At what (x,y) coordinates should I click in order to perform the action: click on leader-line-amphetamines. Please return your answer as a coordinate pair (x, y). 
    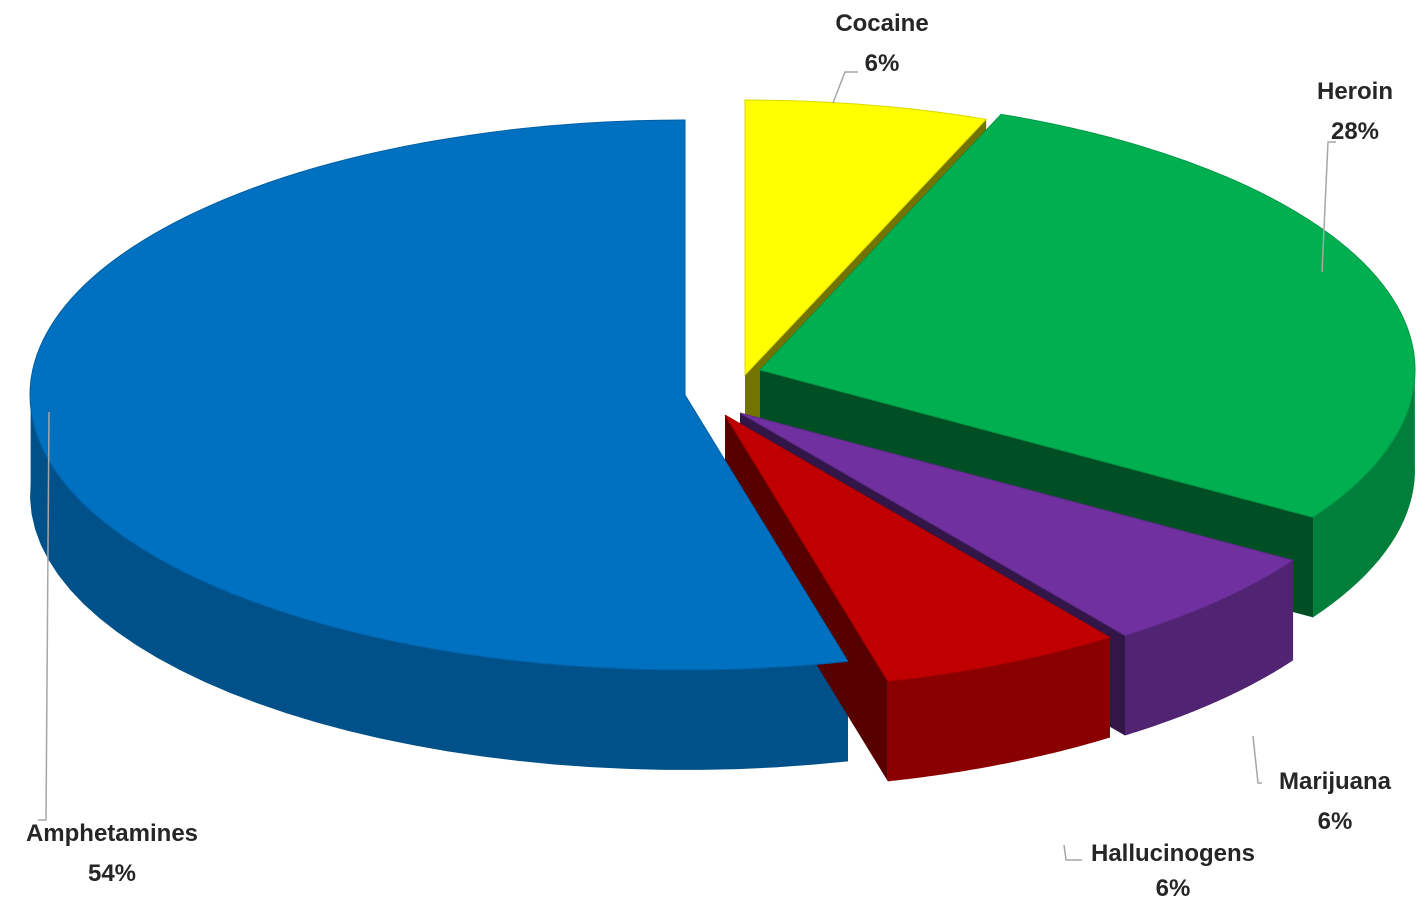
    Looking at the image, I should click on (44, 616).